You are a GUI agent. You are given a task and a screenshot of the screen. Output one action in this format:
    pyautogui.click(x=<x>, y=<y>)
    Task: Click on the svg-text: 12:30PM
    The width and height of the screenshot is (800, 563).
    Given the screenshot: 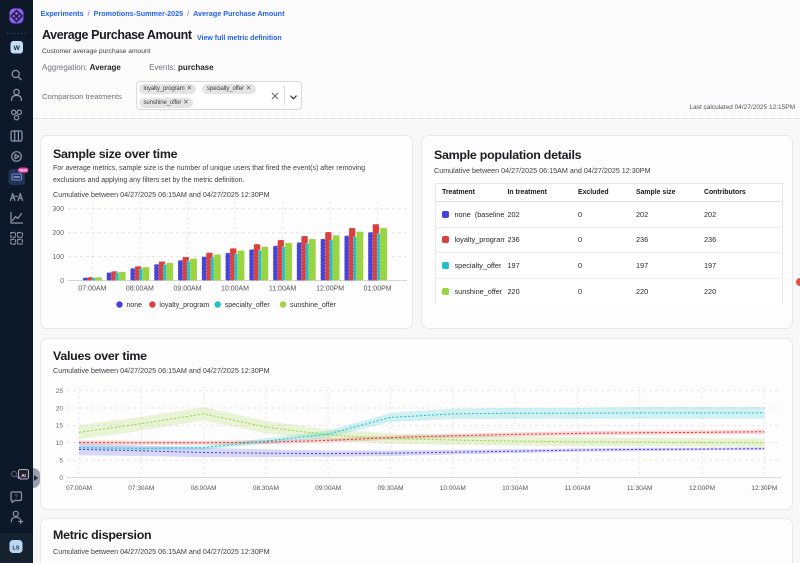 What is the action you would take?
    pyautogui.click(x=764, y=488)
    